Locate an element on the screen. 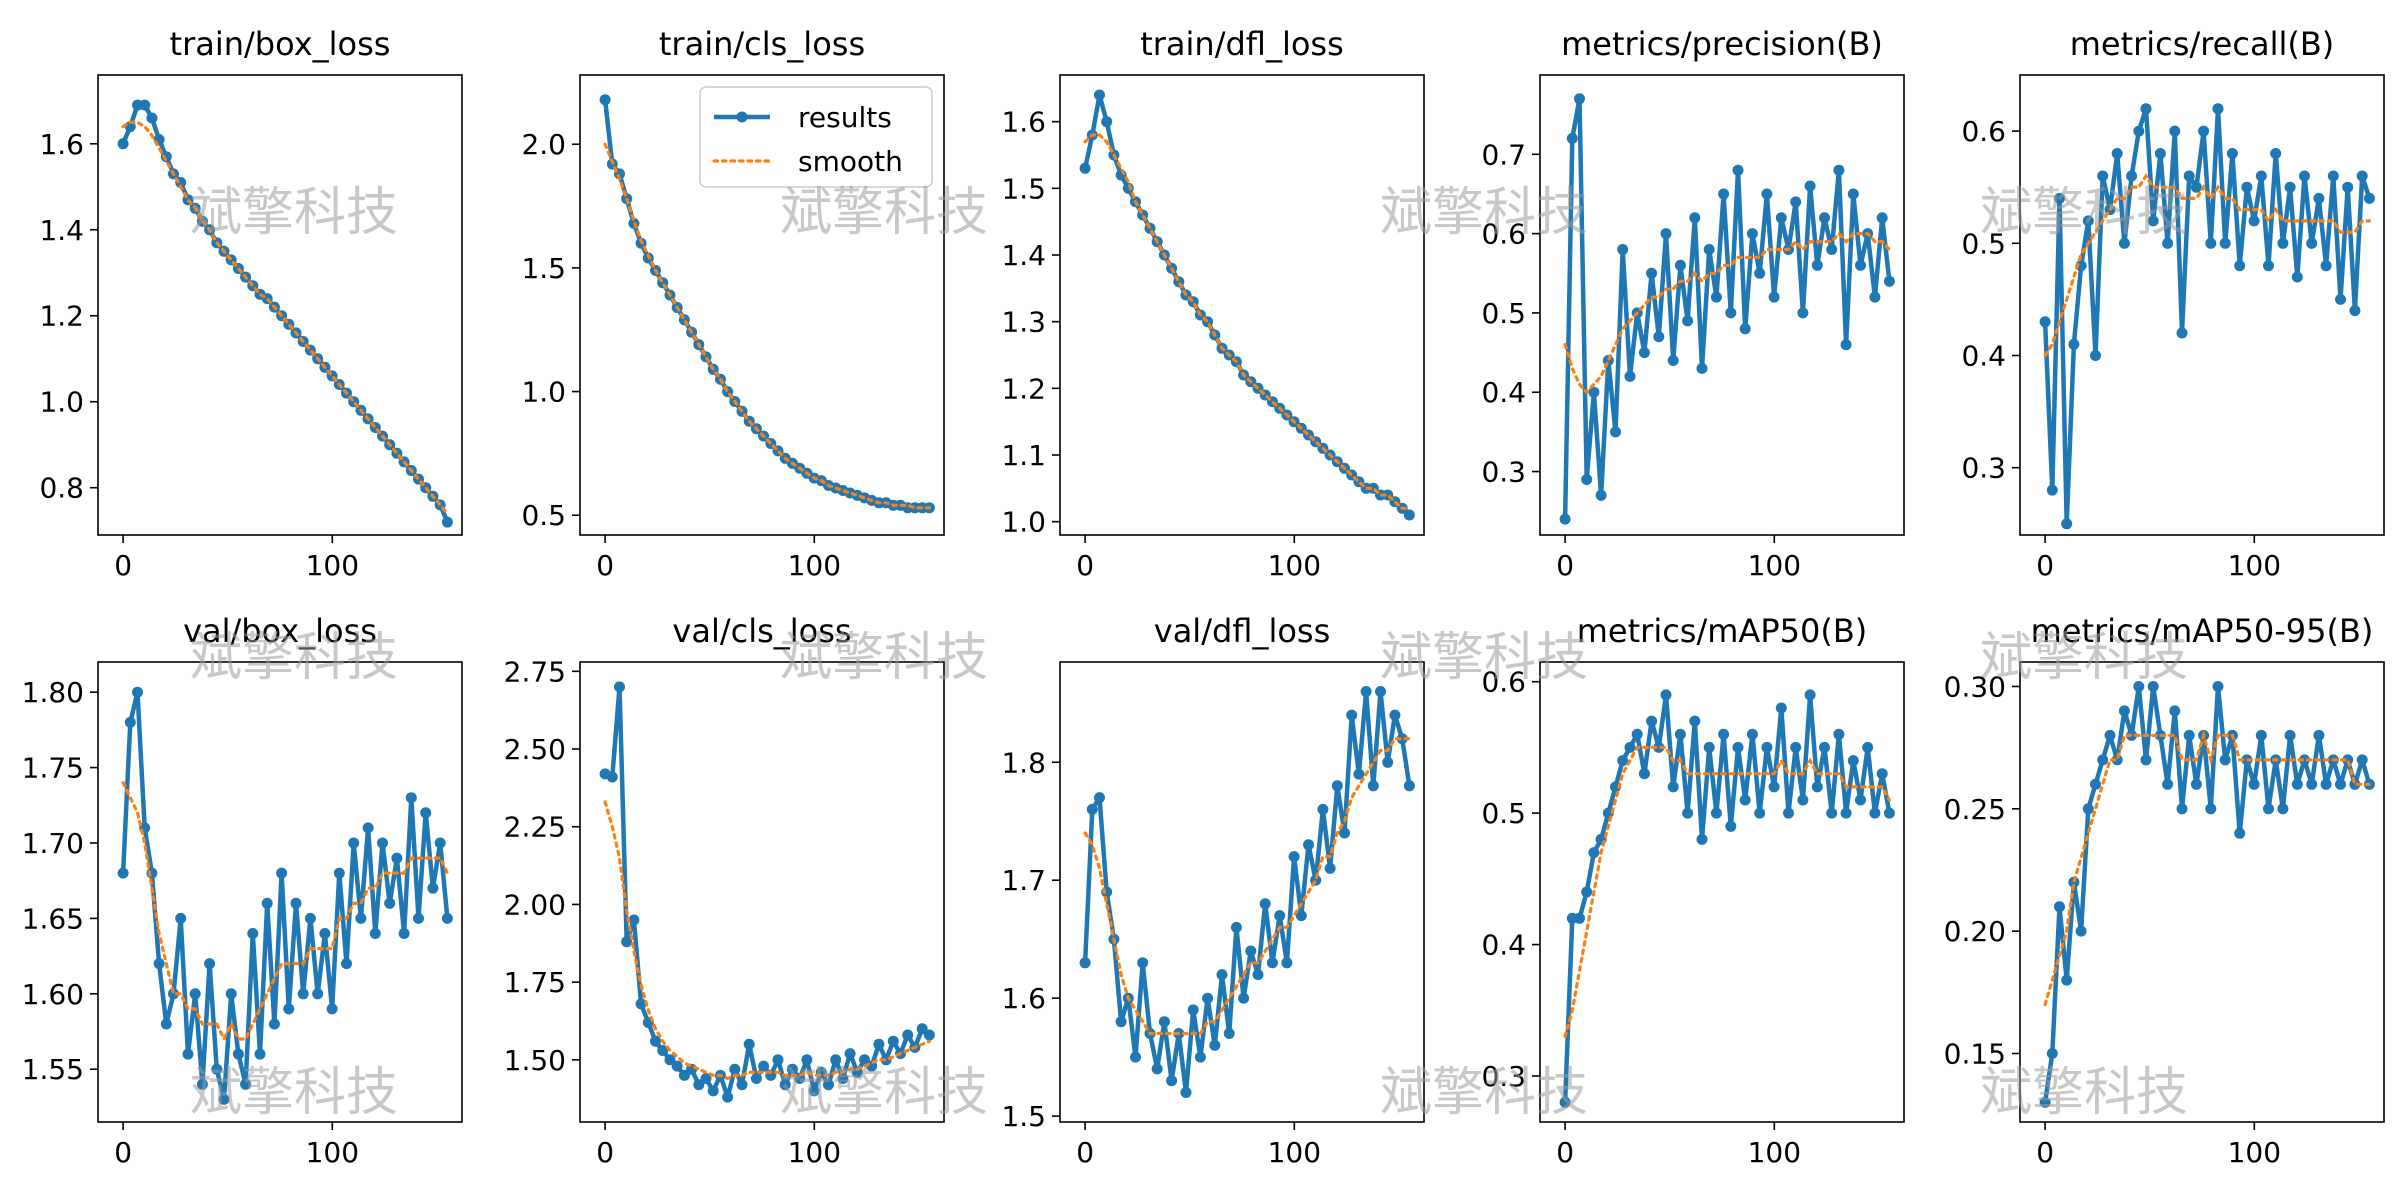  y-tick-label: 2.00 is located at coordinates (535, 904).